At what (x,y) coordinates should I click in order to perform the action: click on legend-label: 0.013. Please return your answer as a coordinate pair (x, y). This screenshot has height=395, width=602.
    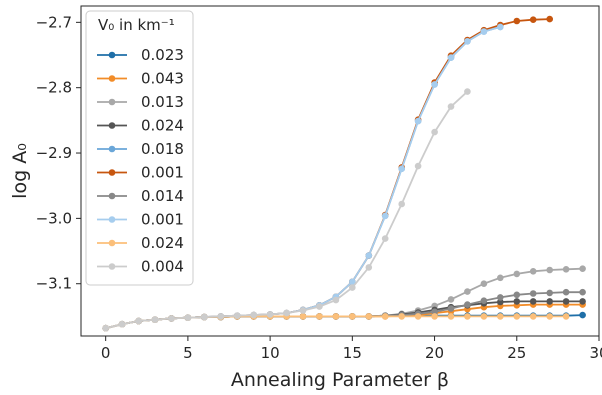
    Looking at the image, I should click on (162, 102).